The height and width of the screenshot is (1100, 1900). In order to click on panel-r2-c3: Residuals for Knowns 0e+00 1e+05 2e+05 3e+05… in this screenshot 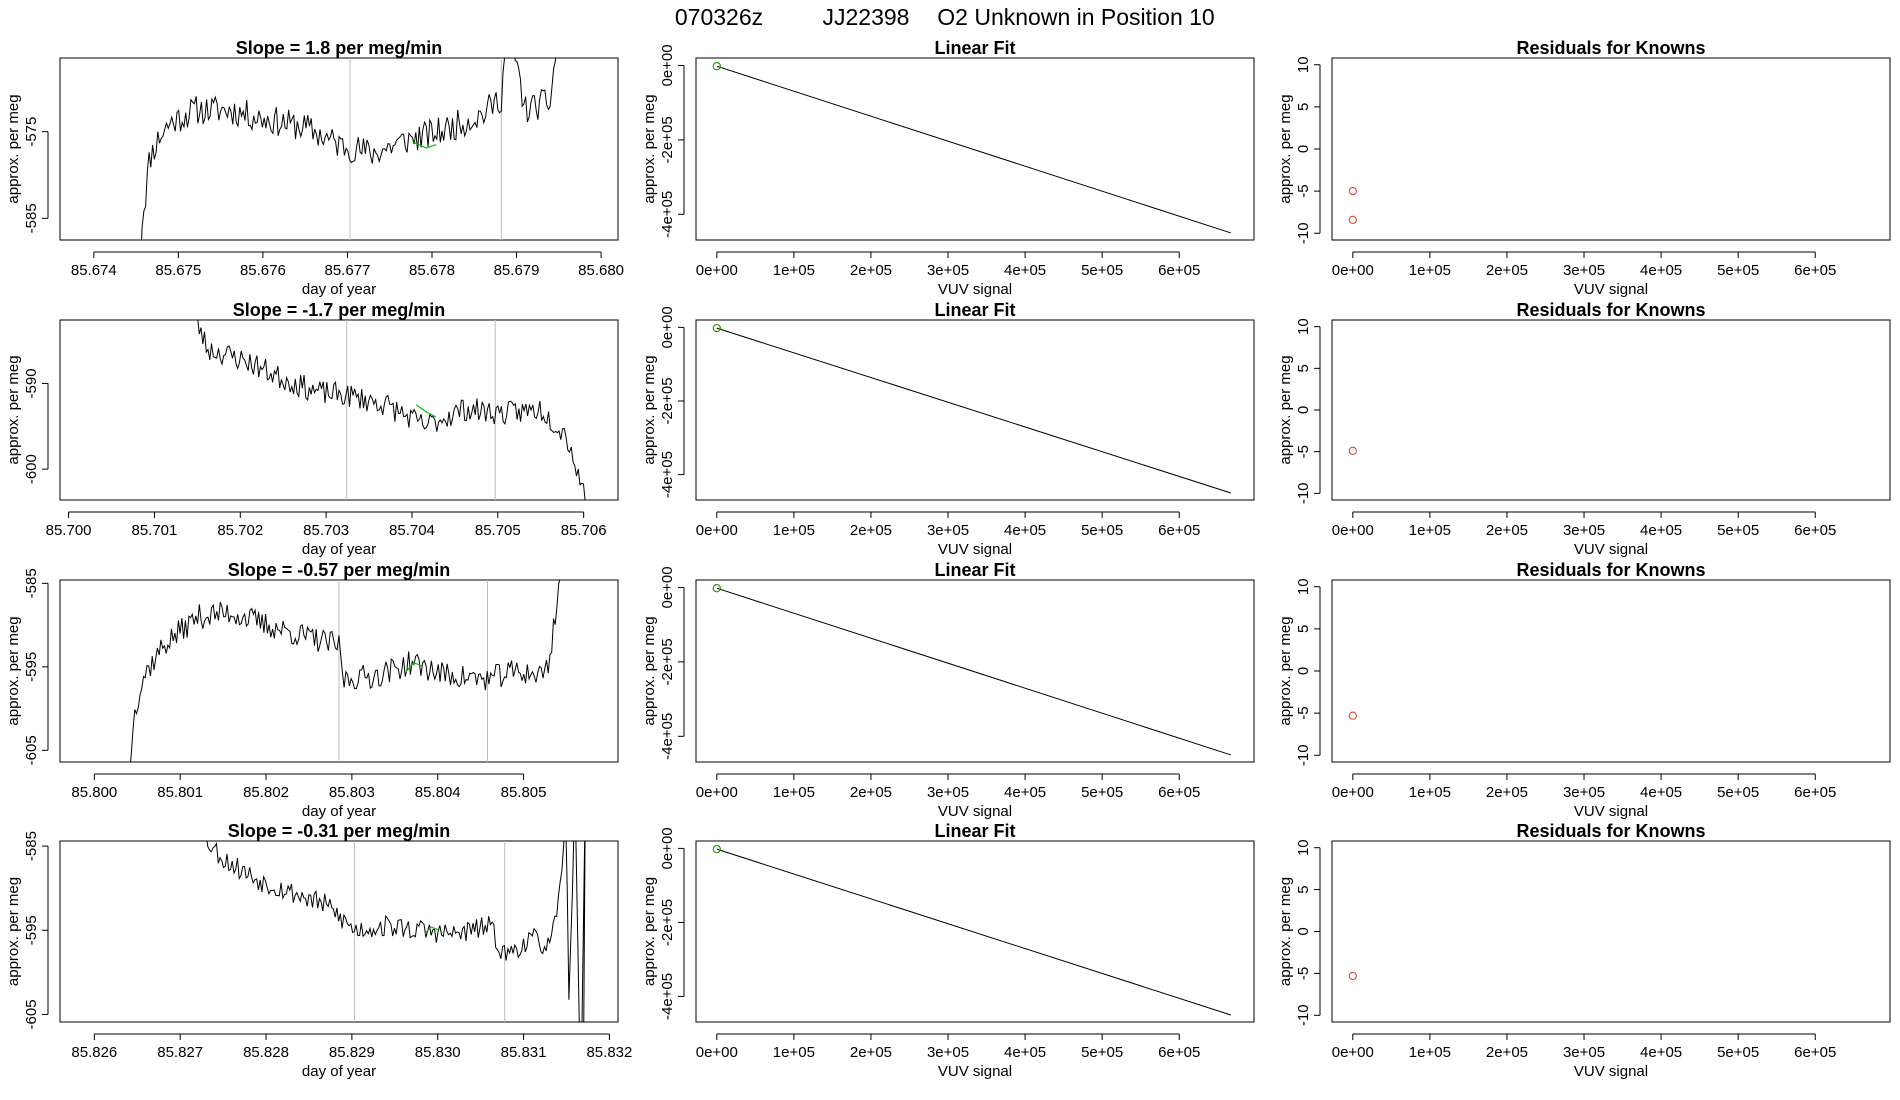, I will do `click(1584, 429)`.